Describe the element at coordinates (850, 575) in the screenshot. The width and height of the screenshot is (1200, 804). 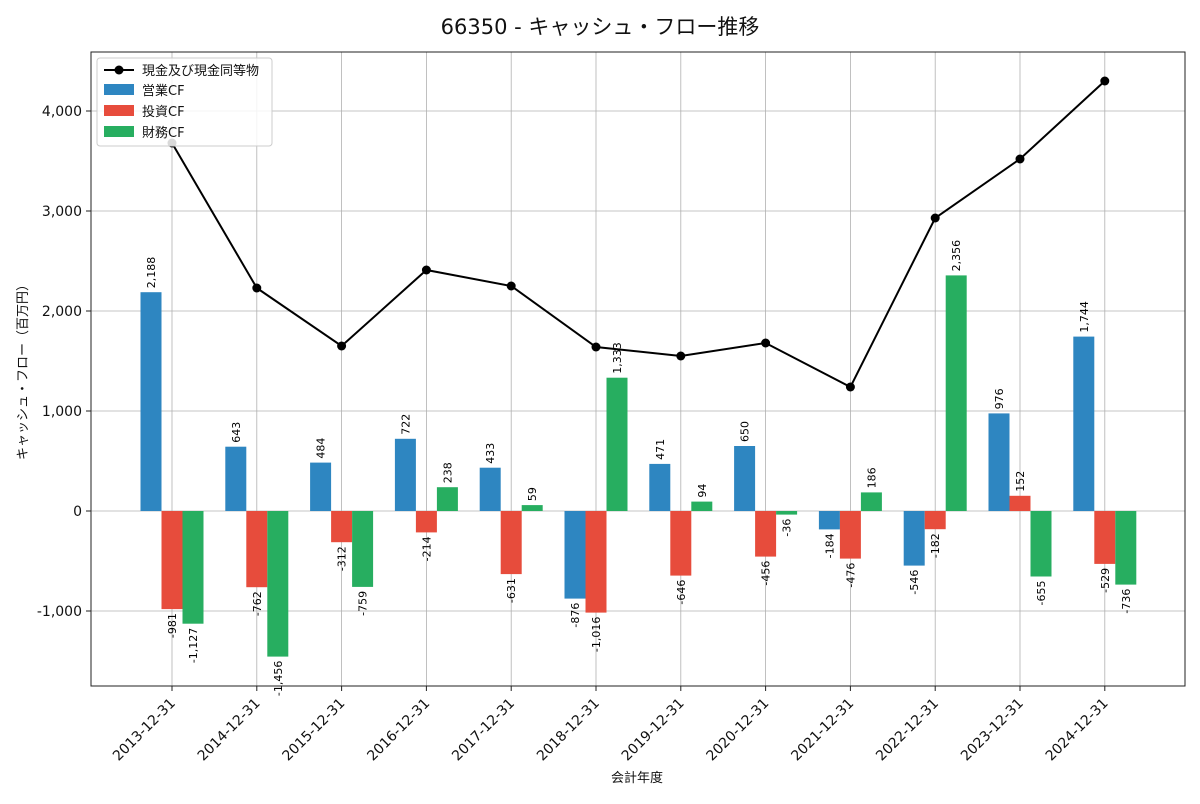
I see `bar-value-label: -476` at that location.